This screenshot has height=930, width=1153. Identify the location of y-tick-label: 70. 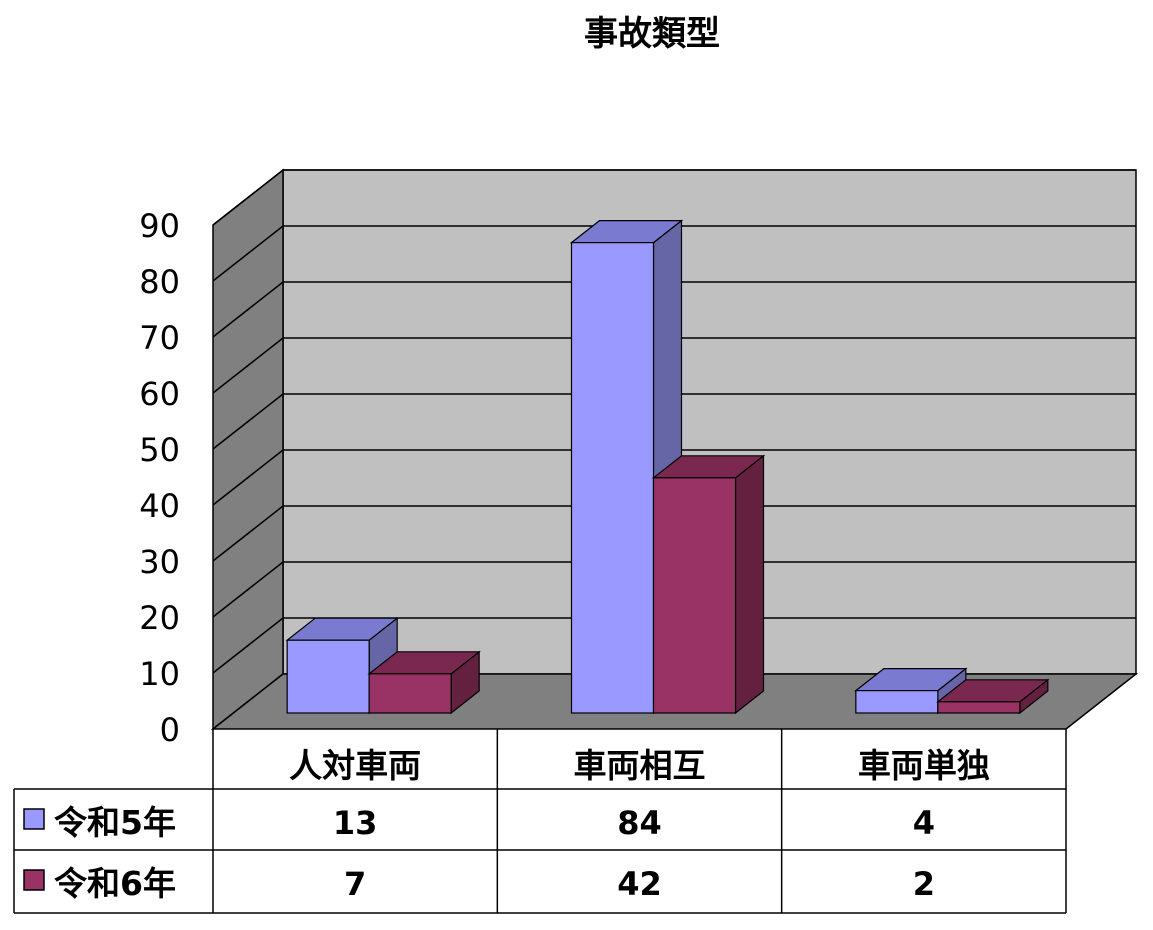
(159, 338).